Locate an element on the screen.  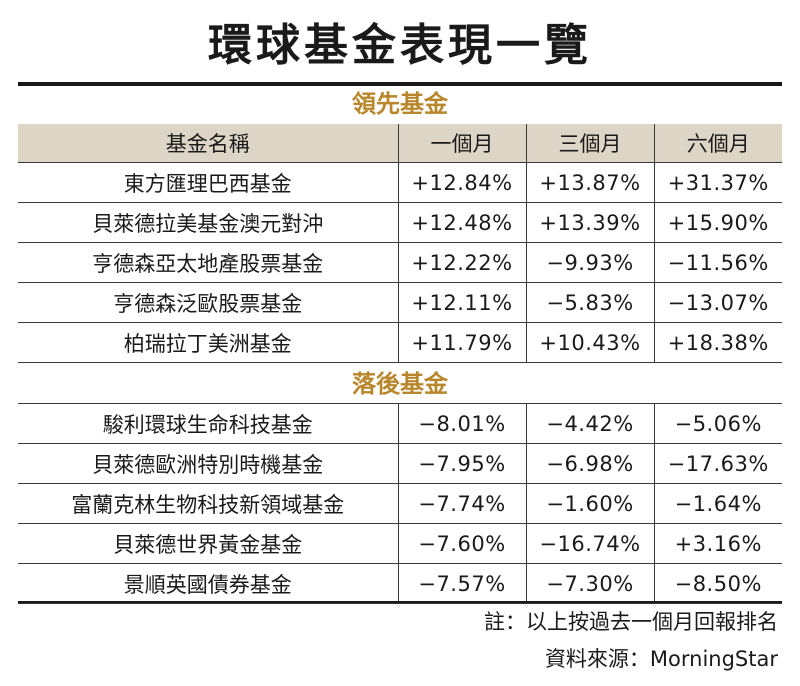
bottom-divider is located at coordinates (400, 602).